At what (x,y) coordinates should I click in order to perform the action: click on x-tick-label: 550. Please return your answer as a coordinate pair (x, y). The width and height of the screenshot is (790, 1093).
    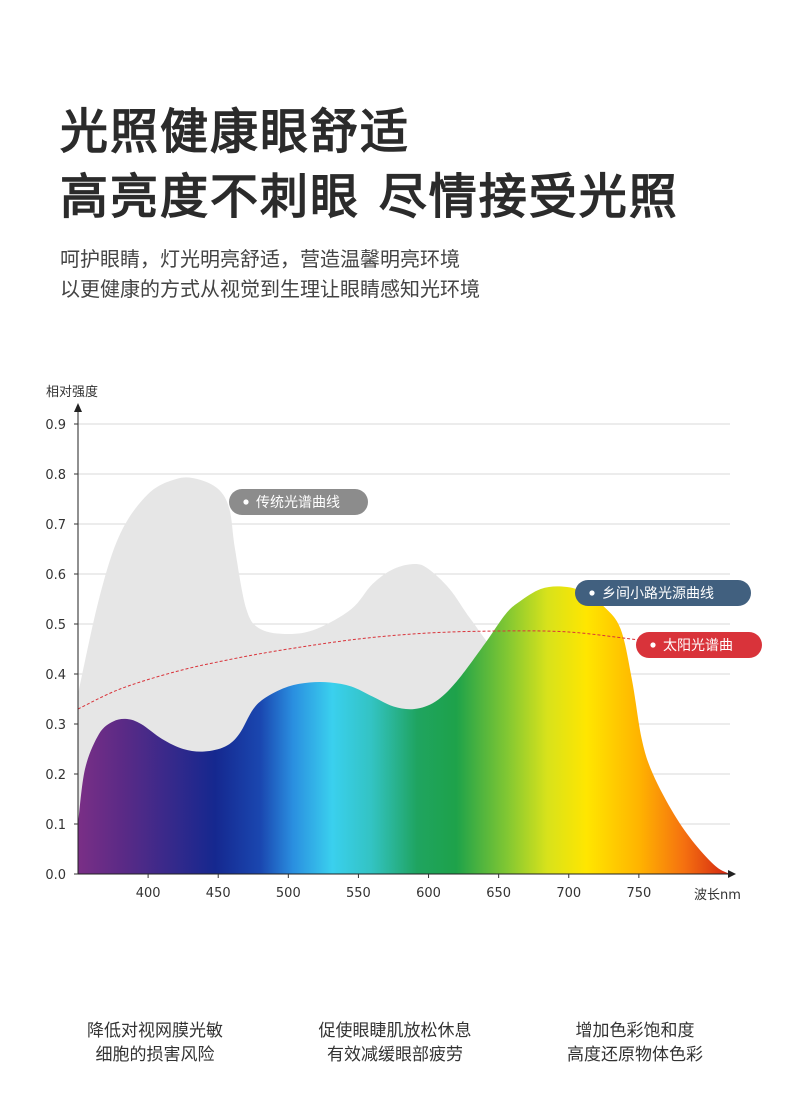
    Looking at the image, I should click on (358, 893).